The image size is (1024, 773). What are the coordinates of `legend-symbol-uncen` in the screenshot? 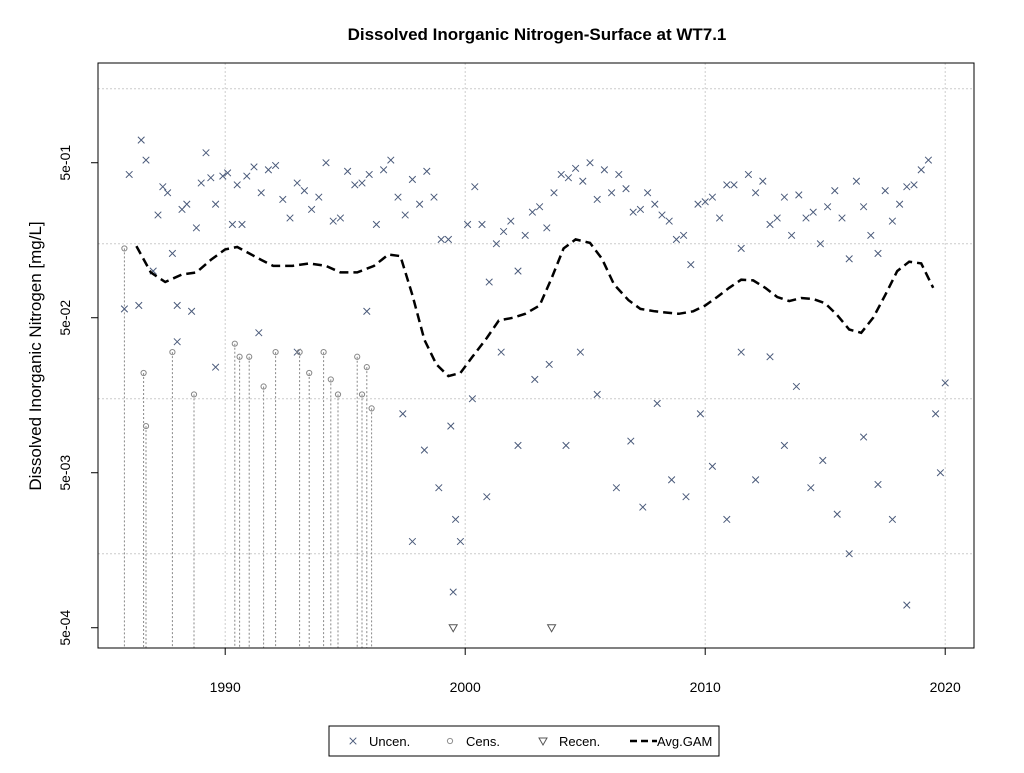 It's located at (353, 741).